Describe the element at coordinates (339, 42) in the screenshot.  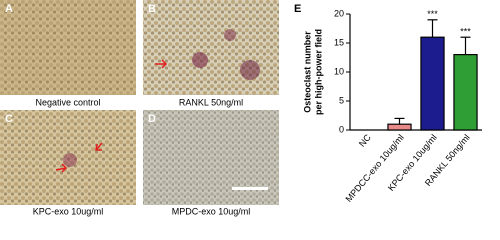
I see `y-tick-label: 15` at that location.